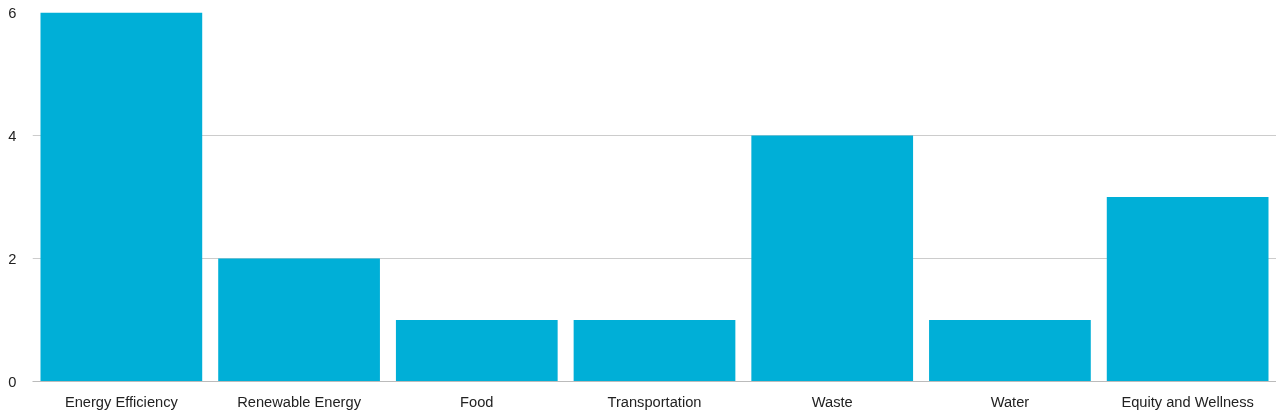 This screenshot has width=1276, height=412. I want to click on y-tick-label: 0, so click(12, 381).